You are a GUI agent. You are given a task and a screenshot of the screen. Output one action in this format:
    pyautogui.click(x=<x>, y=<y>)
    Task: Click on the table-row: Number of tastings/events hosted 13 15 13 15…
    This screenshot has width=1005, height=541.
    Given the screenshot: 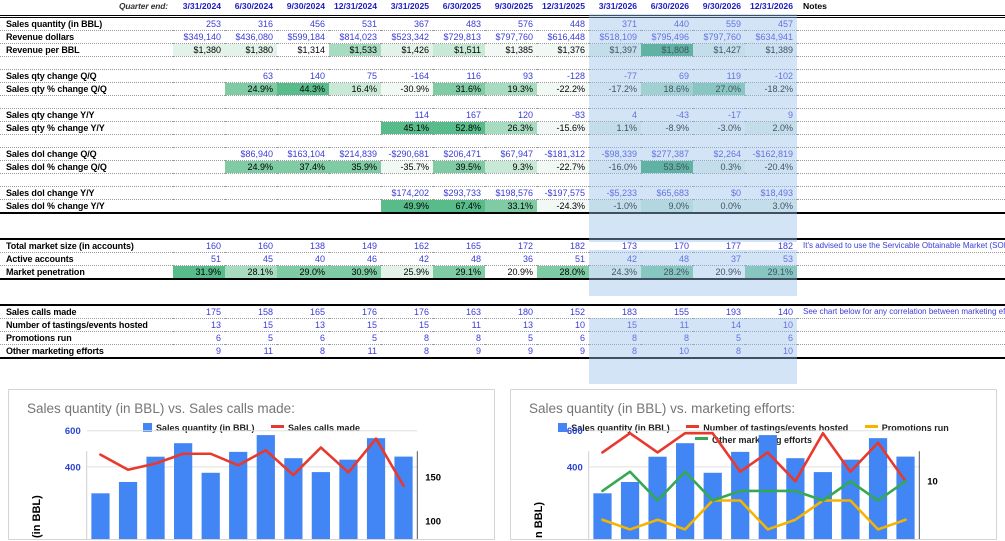 What is the action you would take?
    pyautogui.click(x=502, y=325)
    